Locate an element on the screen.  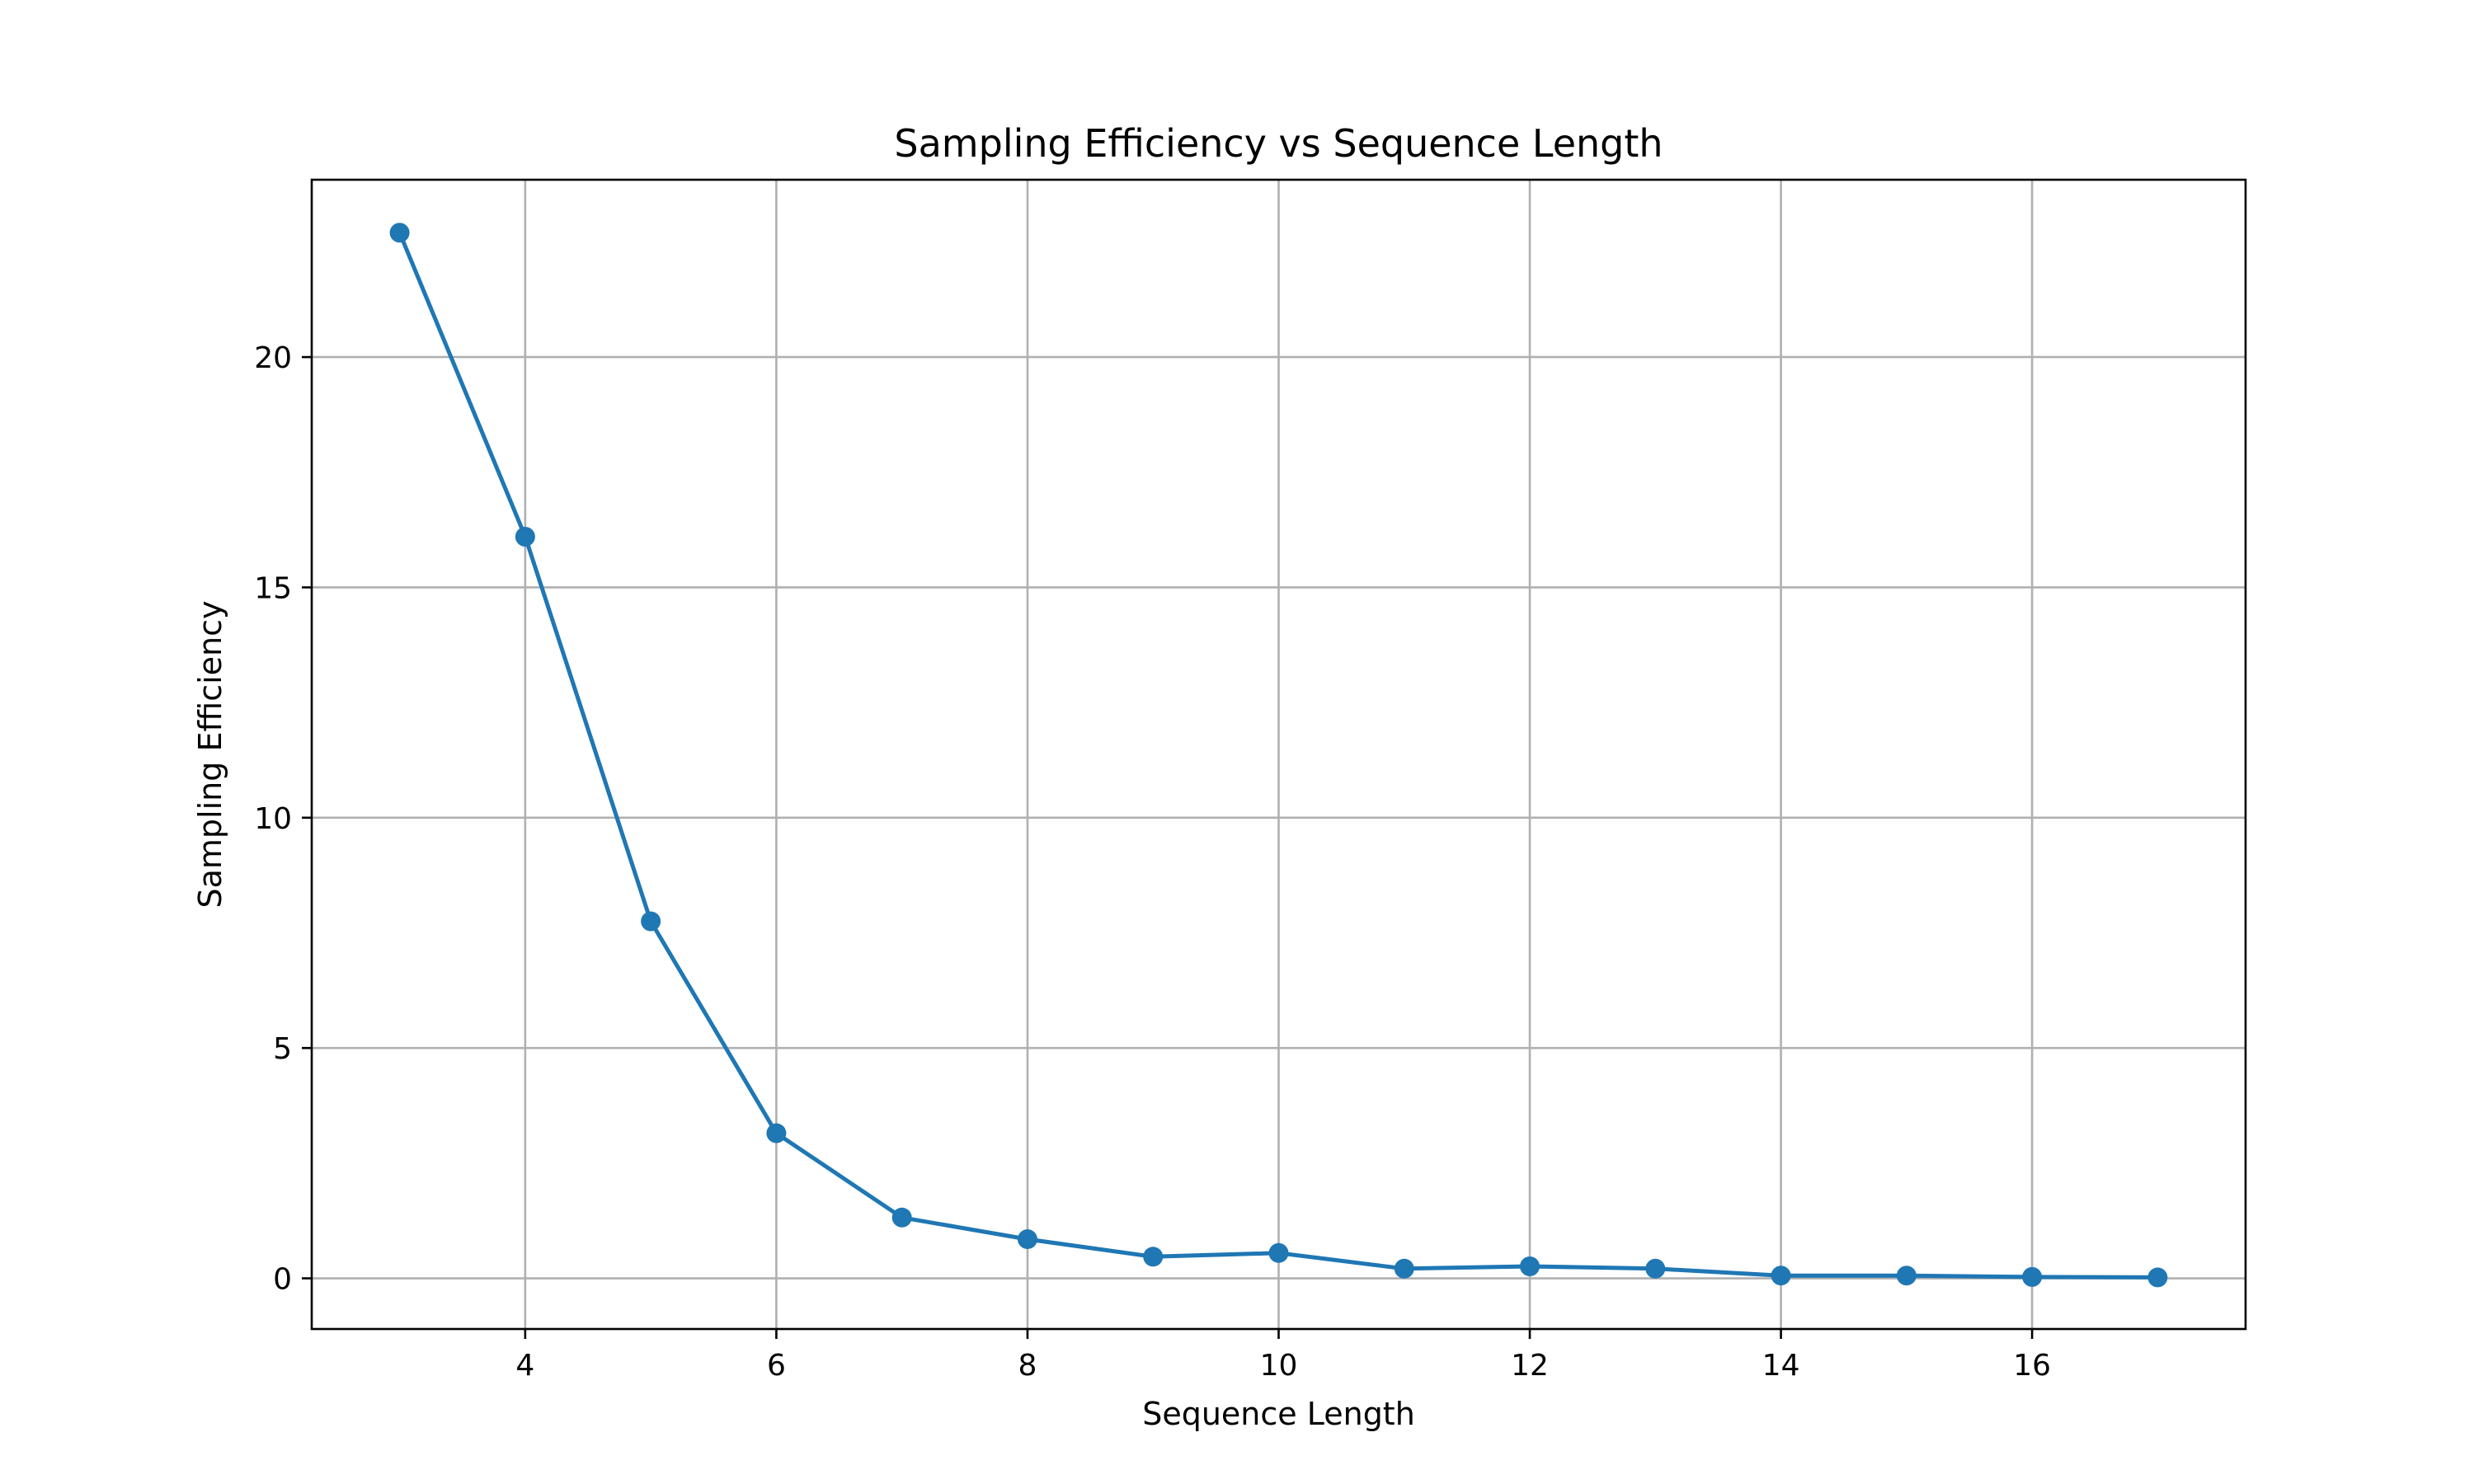
x-tick-label: 16 is located at coordinates (2032, 1366).